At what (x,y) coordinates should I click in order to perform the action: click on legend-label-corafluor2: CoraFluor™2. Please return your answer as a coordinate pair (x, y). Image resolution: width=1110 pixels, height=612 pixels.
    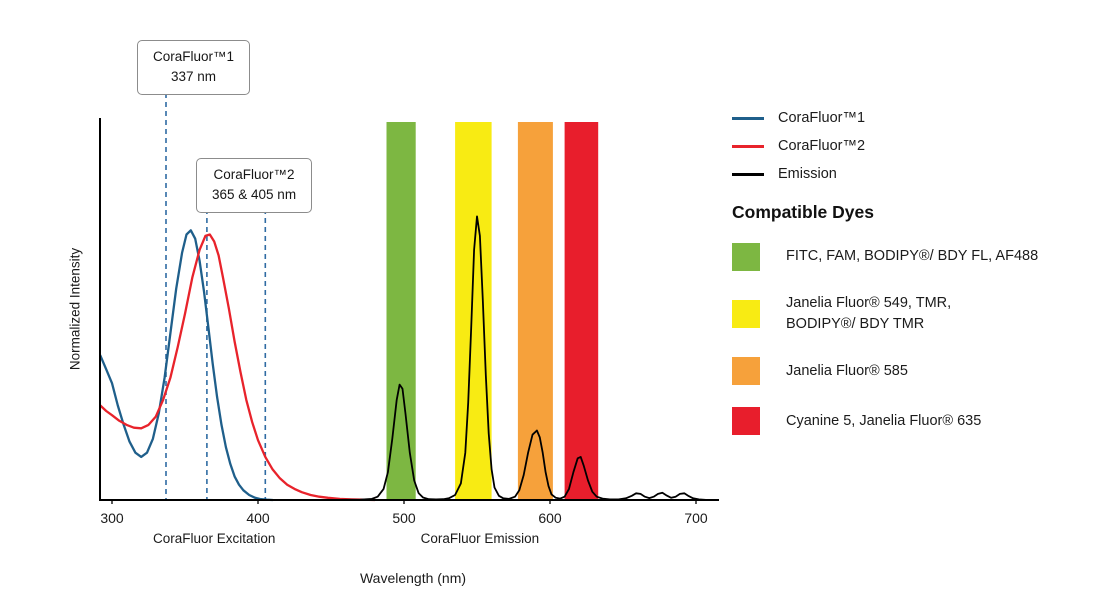
    Looking at the image, I should click on (822, 146).